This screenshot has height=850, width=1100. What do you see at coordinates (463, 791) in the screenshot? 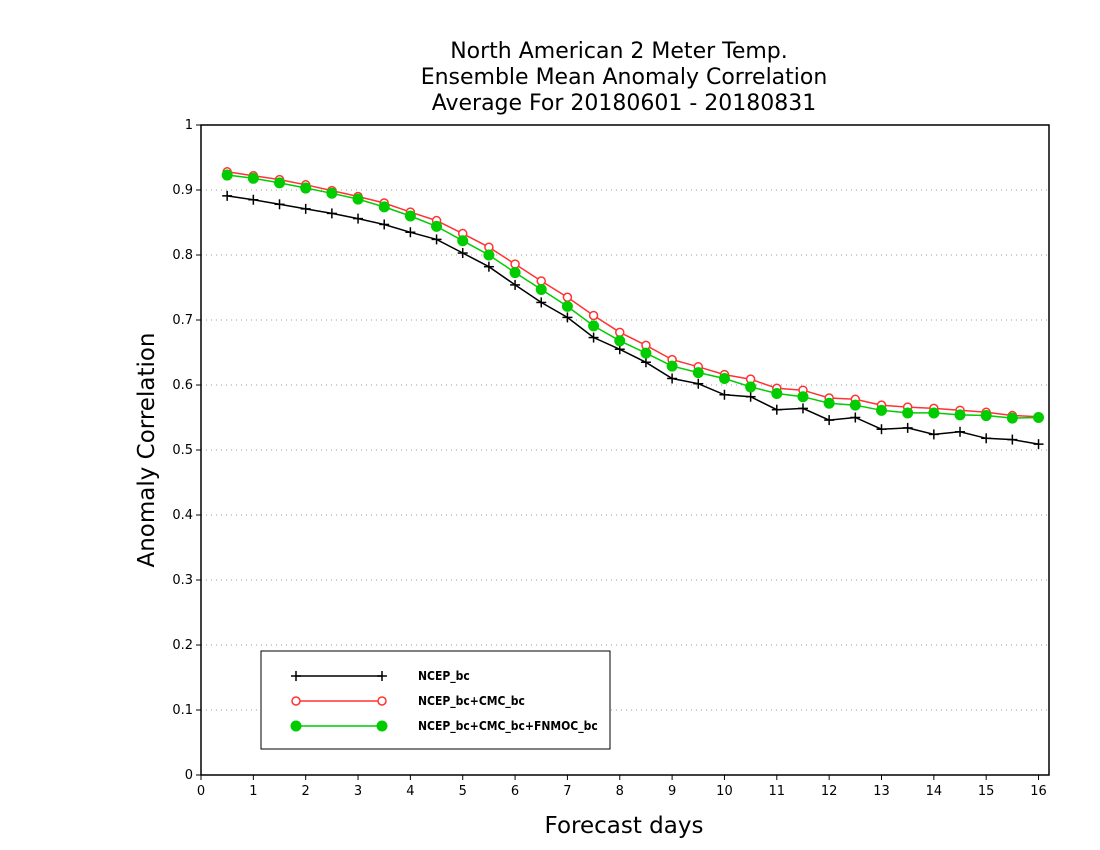
I see `x-tick-label: 5` at bounding box center [463, 791].